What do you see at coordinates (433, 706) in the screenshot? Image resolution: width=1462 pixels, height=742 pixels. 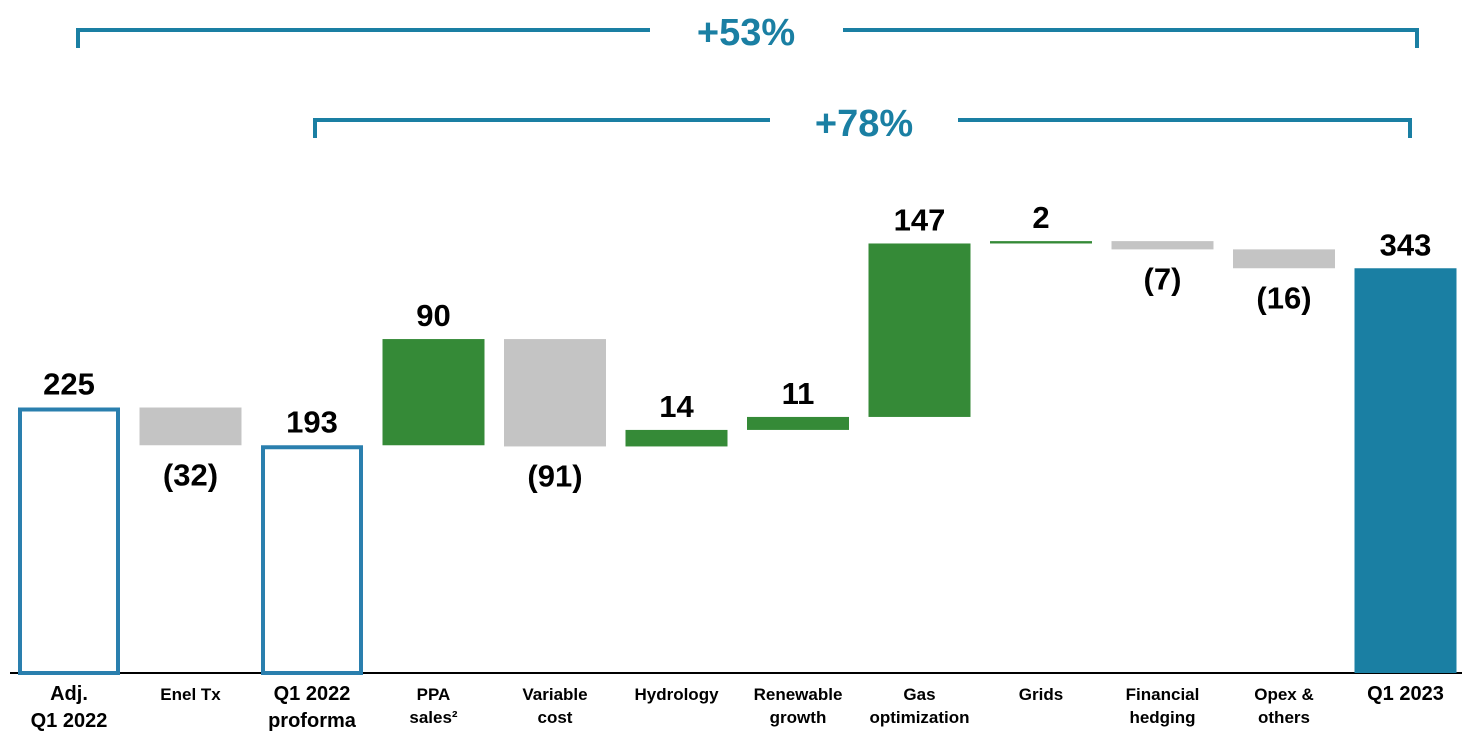 I see `x-tick-label: PPA sales²` at bounding box center [433, 706].